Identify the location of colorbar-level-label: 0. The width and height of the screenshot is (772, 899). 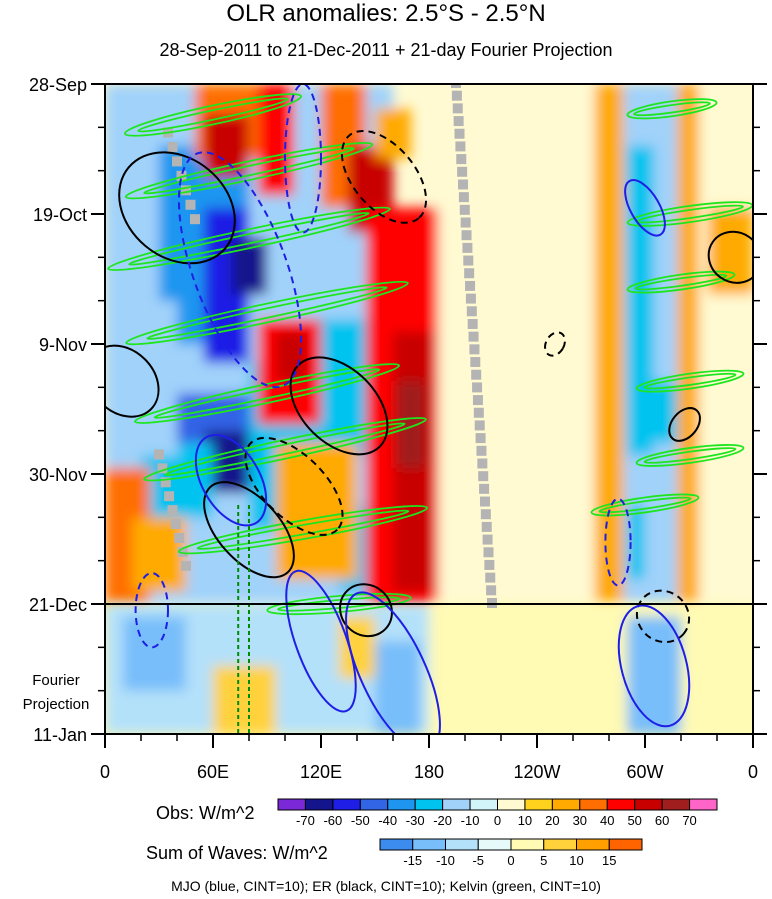
(510, 860).